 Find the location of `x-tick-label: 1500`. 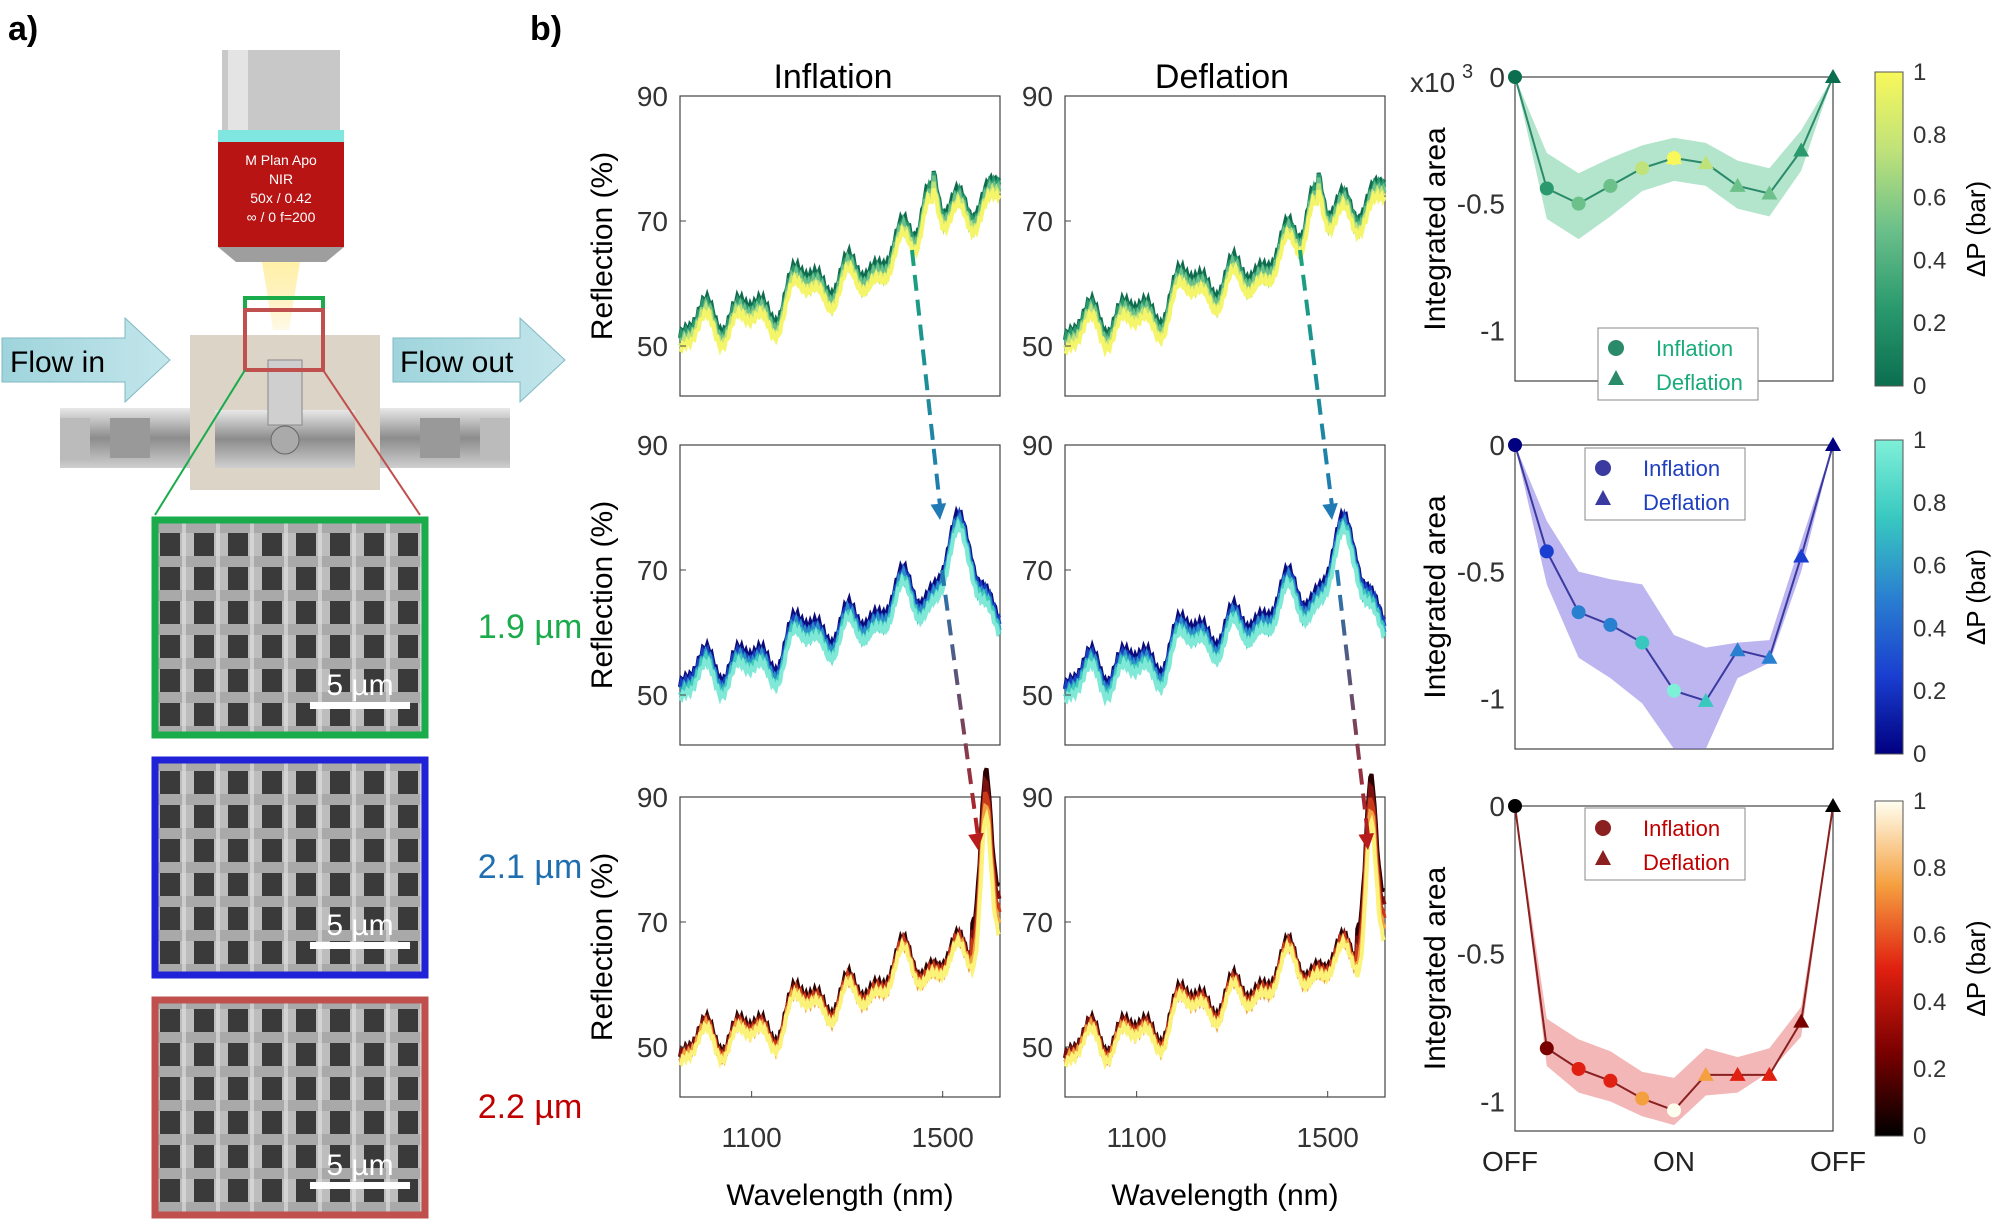

x-tick-label: 1500 is located at coordinates (943, 1137).